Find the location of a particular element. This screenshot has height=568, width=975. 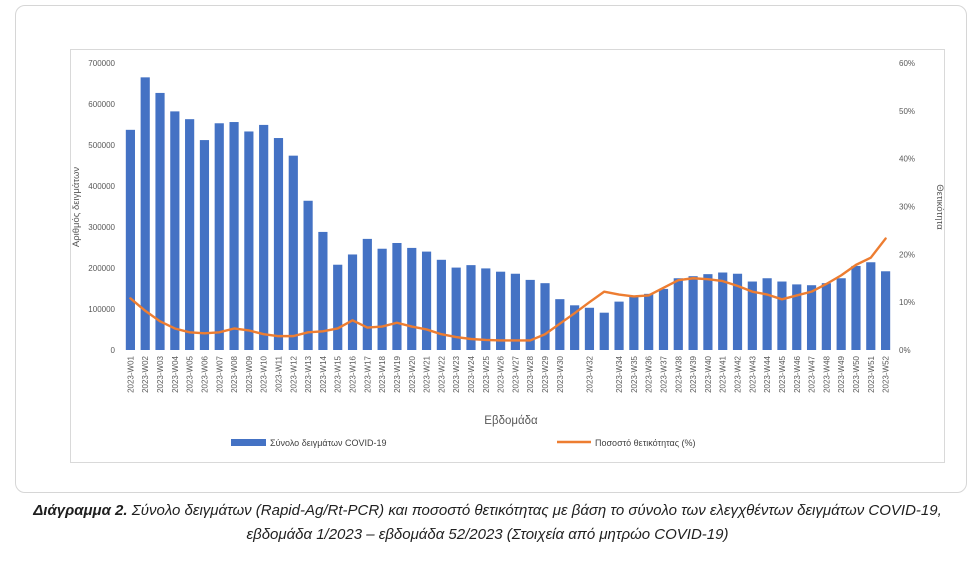

x-tick-label: 2023-W07 is located at coordinates (219, 373).